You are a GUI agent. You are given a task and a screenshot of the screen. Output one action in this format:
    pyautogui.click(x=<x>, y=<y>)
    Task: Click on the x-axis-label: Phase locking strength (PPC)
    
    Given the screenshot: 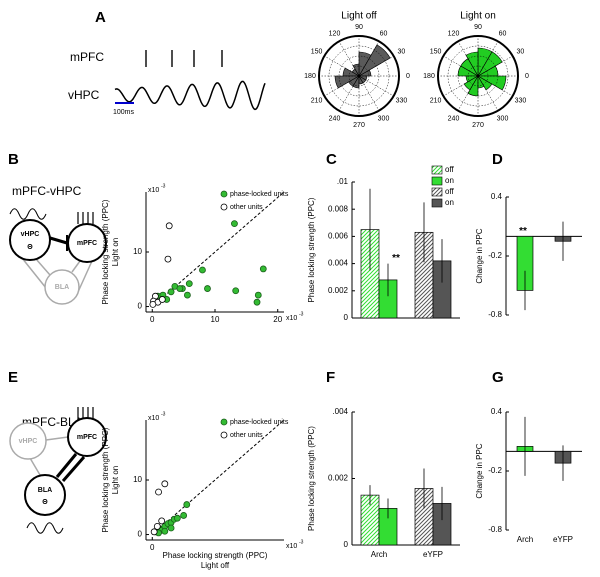 What is the action you would take?
    pyautogui.click(x=215, y=555)
    